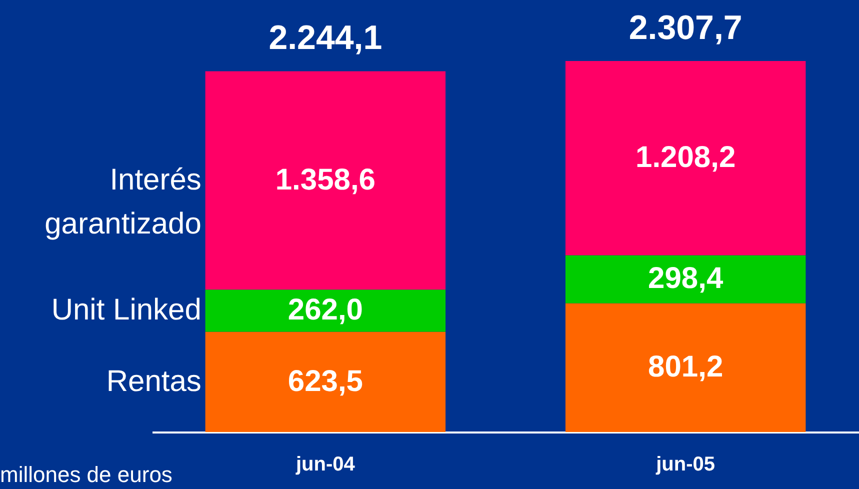 This screenshot has height=489, width=859. Describe the element at coordinates (685, 28) in the screenshot. I see `total-label: 2.307,7` at that location.